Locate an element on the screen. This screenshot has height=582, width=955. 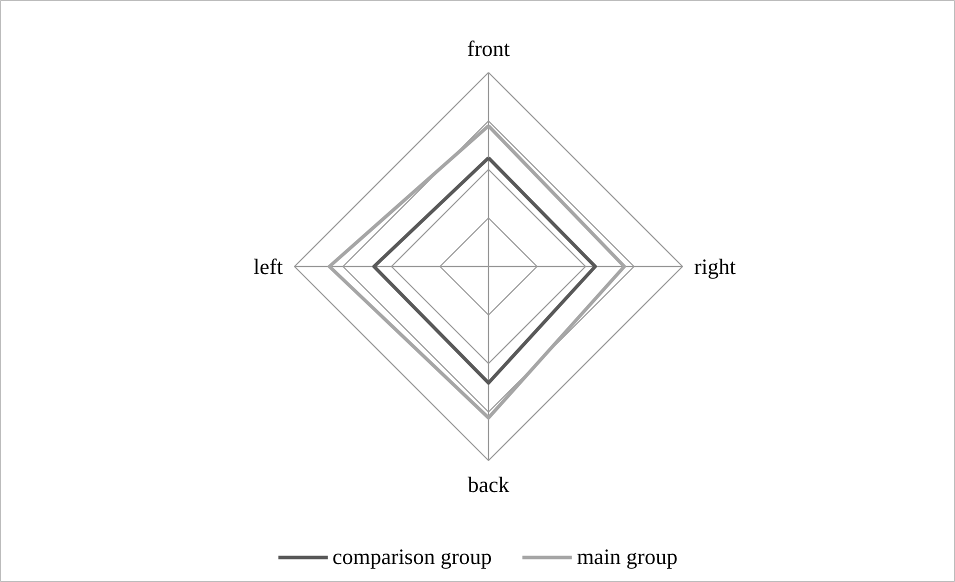
spoke-label: front is located at coordinates (488, 48).